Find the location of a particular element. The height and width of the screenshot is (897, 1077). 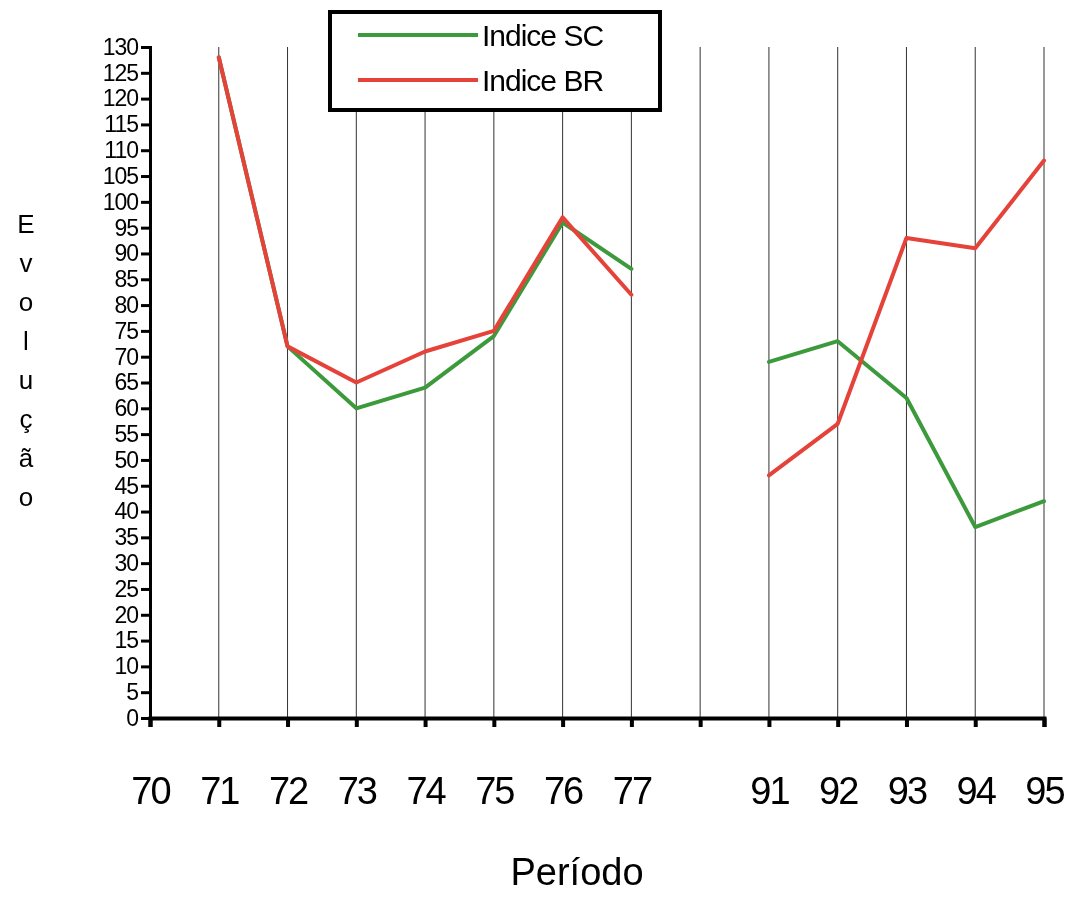

legend-label: Indice SC is located at coordinates (543, 35).